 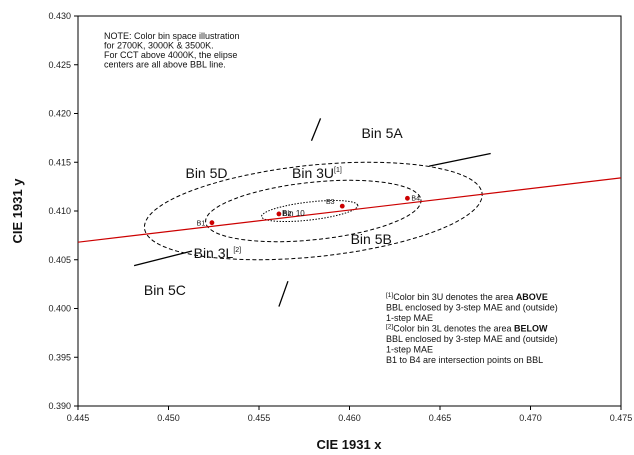 What do you see at coordinates (382, 133) in the screenshot?
I see `bin-label: Bin 5A` at bounding box center [382, 133].